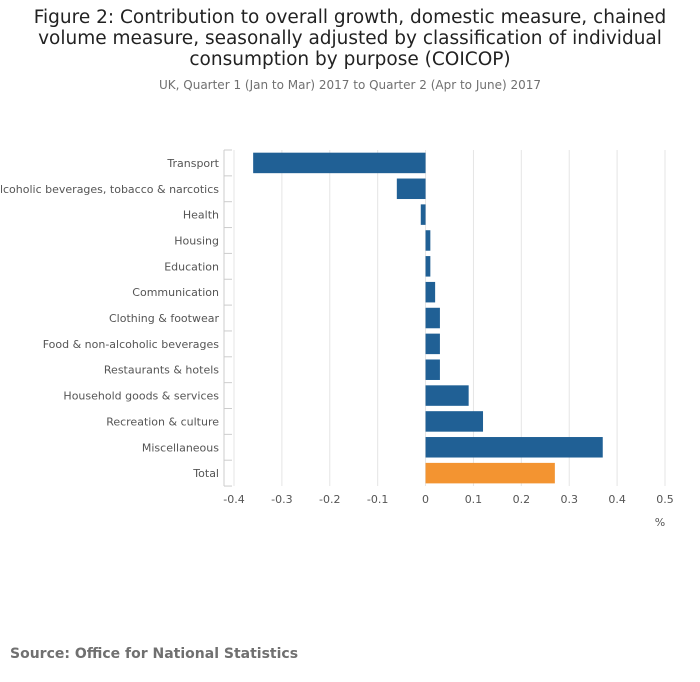  I want to click on x-axis-ticks: -0.4 -0.3 -0.2 -0.1 0 0.1 0.2 0.3 0.4 0.5, so click(448, 499).